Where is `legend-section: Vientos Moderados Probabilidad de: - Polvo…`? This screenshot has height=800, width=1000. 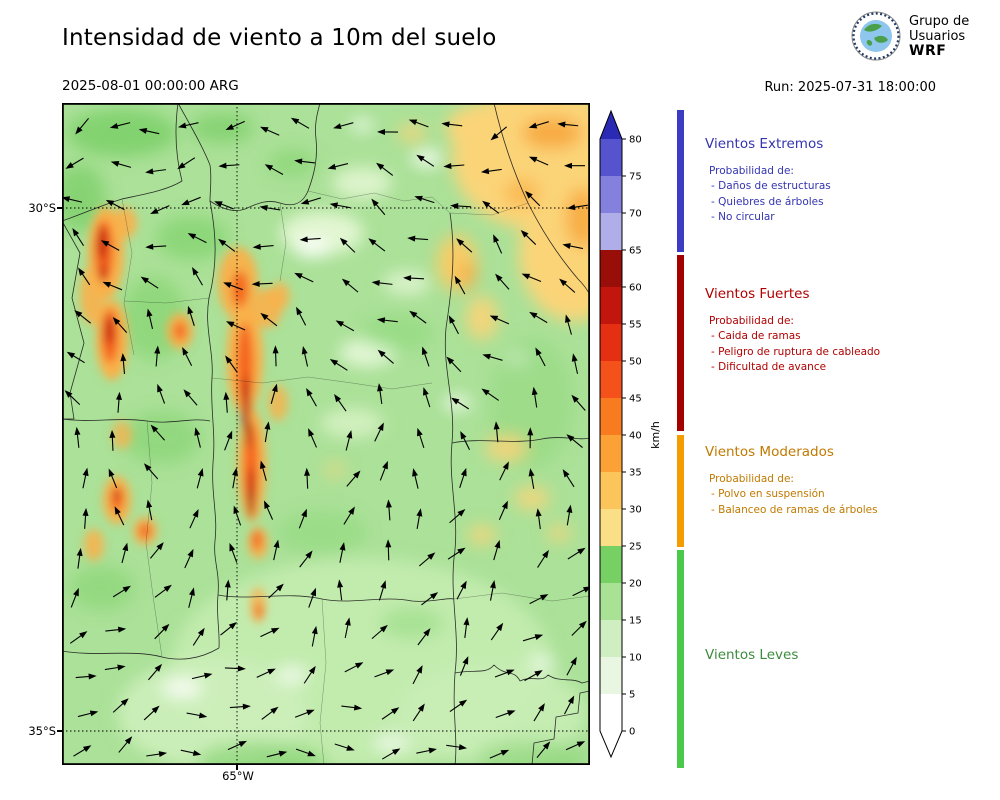 legend-section: Vientos Moderados Probabilidad de: - Polvo… is located at coordinates (791, 481).